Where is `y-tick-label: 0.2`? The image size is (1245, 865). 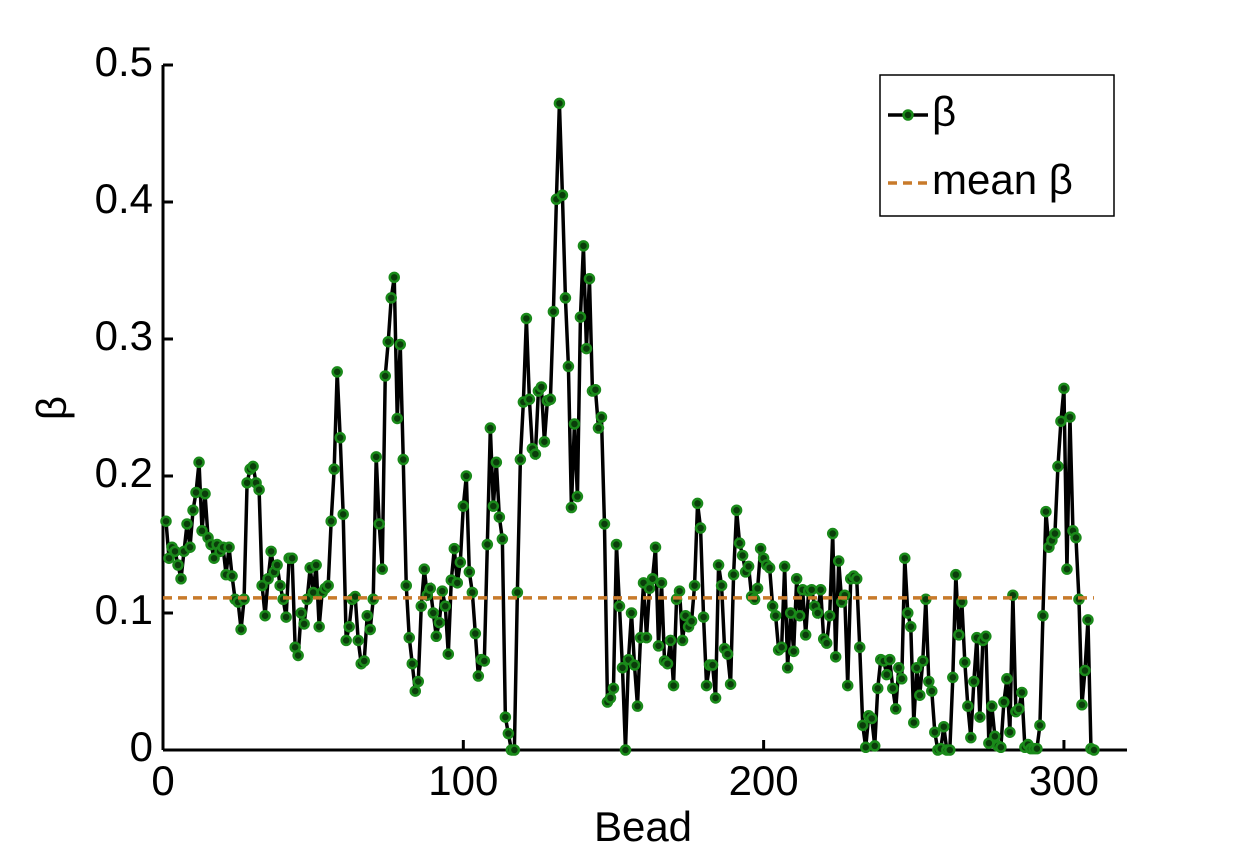
y-tick-label: 0.2 is located at coordinates (124, 472).